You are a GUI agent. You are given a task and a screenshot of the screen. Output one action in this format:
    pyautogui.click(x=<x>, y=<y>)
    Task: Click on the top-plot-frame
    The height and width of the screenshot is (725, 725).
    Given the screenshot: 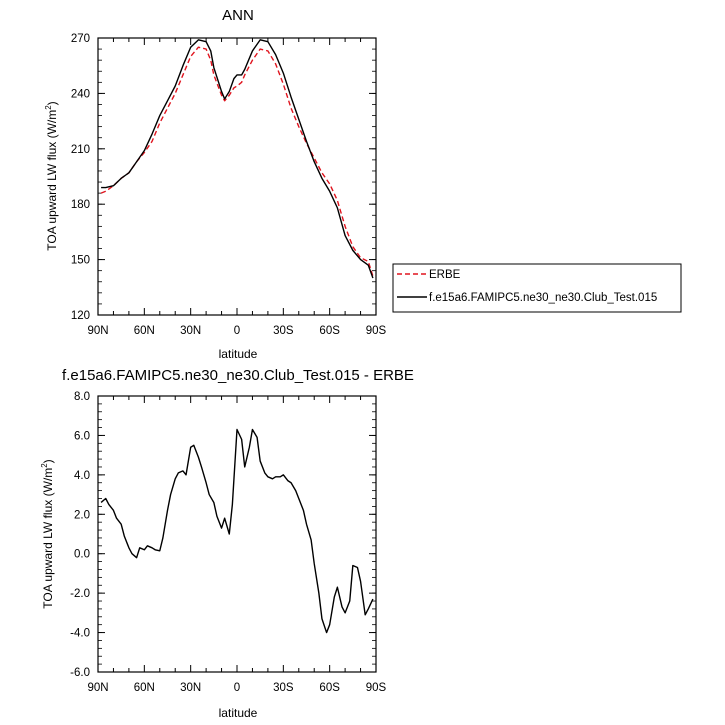 What is the action you would take?
    pyautogui.click(x=237, y=176)
    